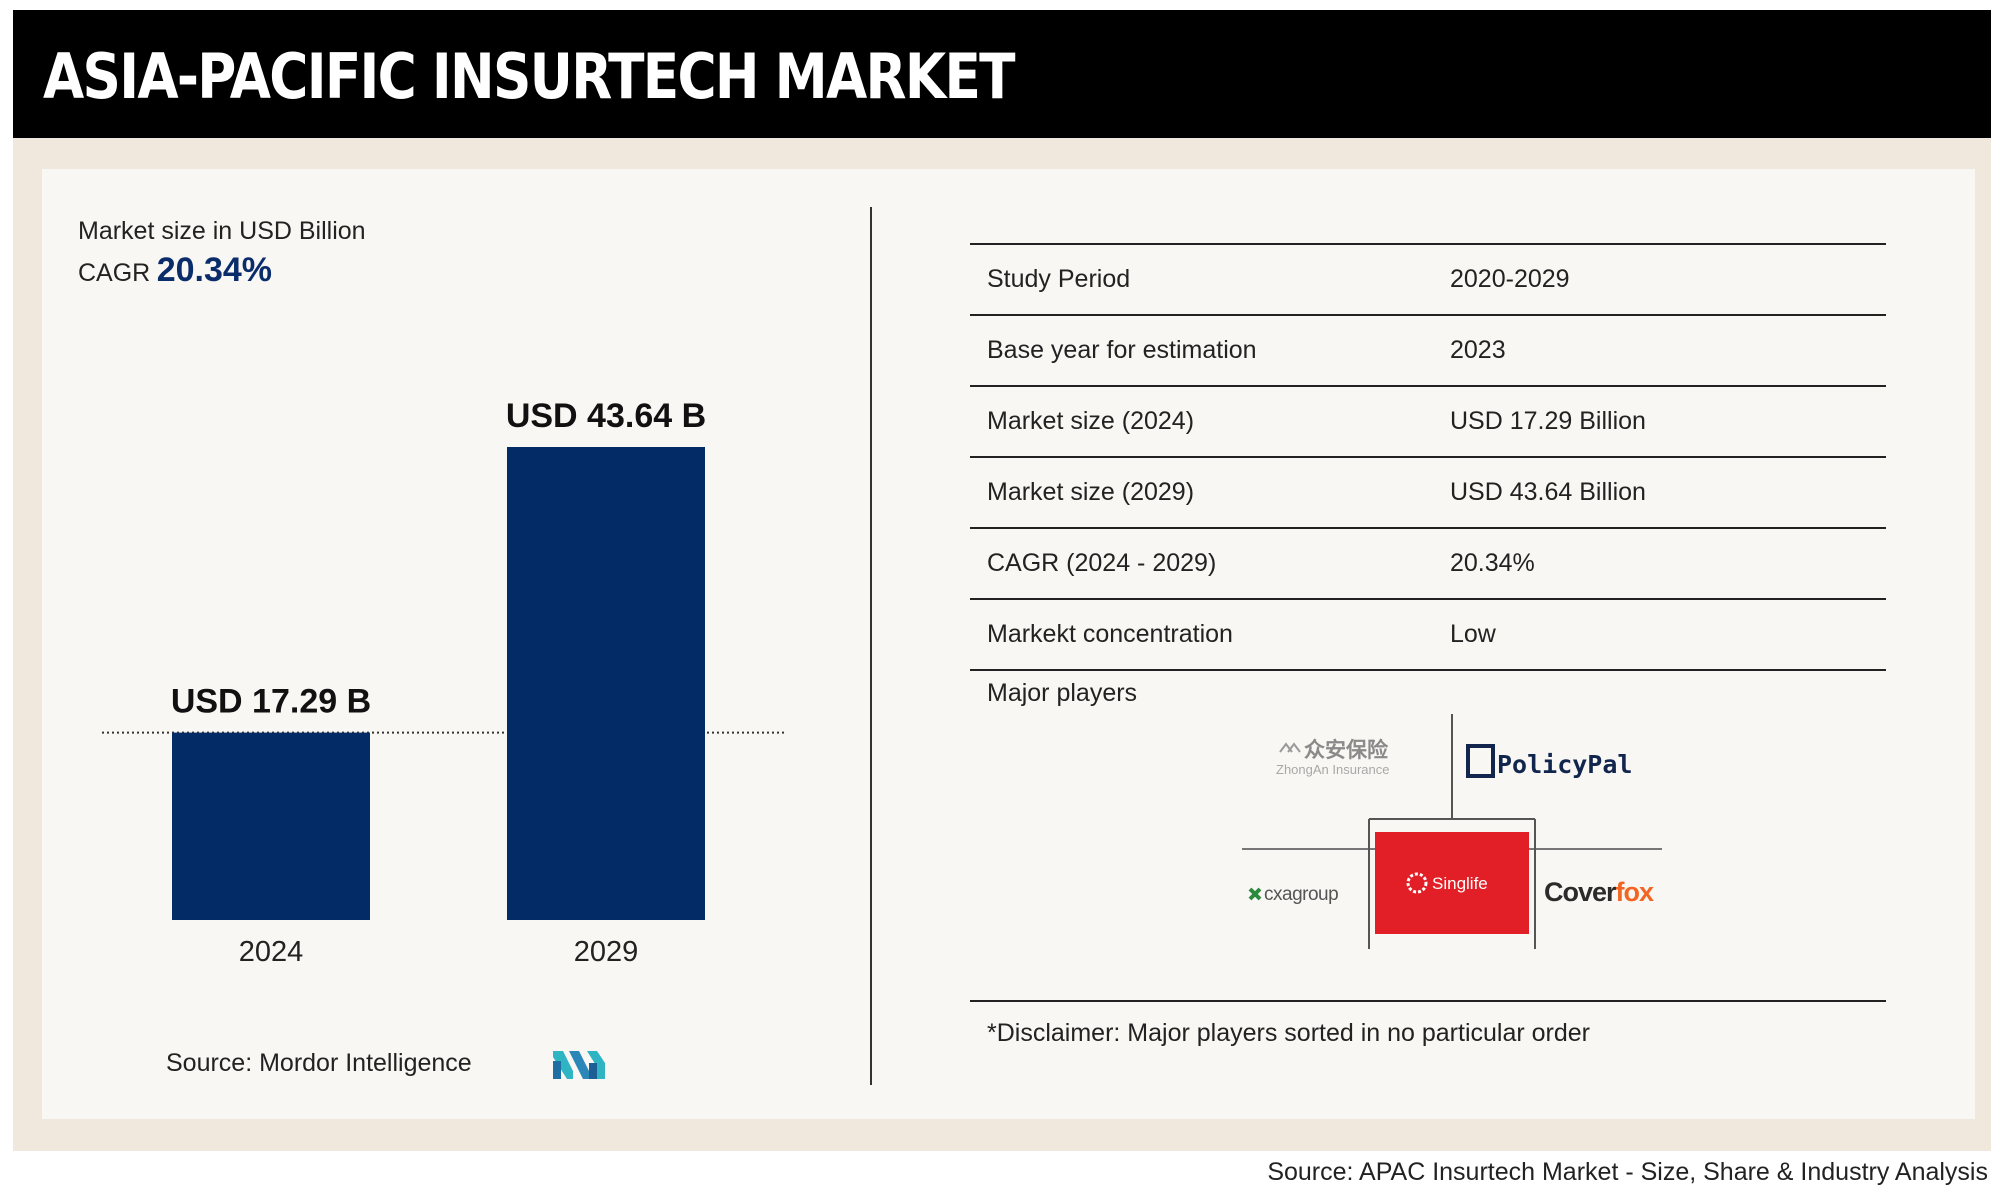  What do you see at coordinates (1417, 883) in the screenshot?
I see `singlife-mark-icon` at bounding box center [1417, 883].